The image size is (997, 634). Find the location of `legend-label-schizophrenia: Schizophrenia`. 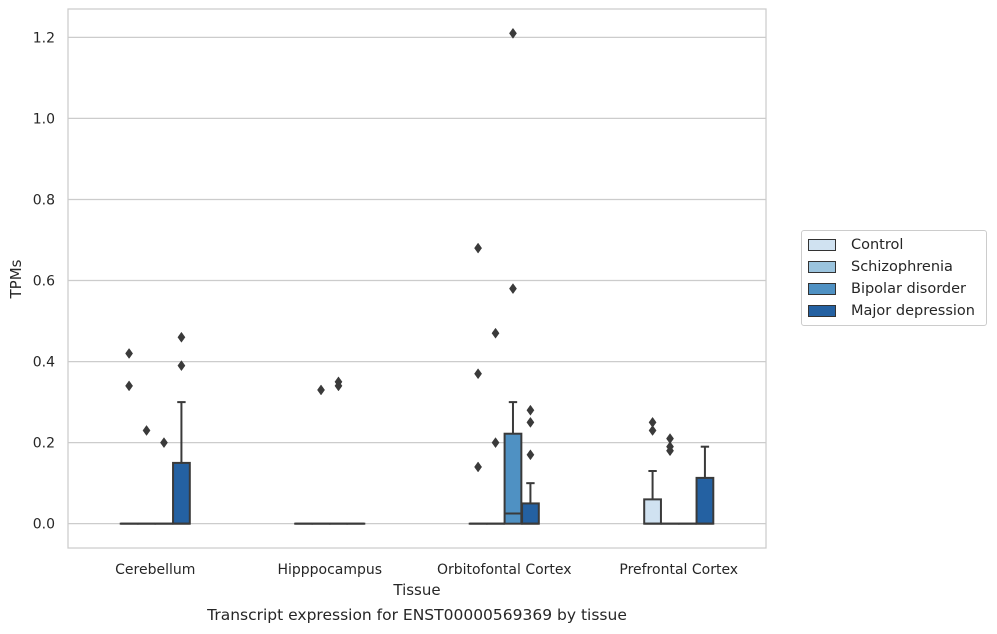

legend-label-schizophrenia: Schizophrenia is located at coordinates (902, 267).